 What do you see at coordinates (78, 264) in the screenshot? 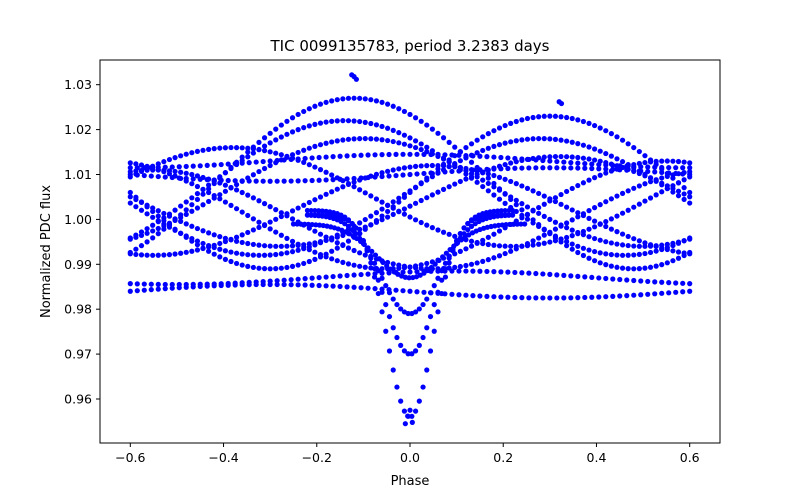
I see `y-tick-label: 0.99` at bounding box center [78, 264].